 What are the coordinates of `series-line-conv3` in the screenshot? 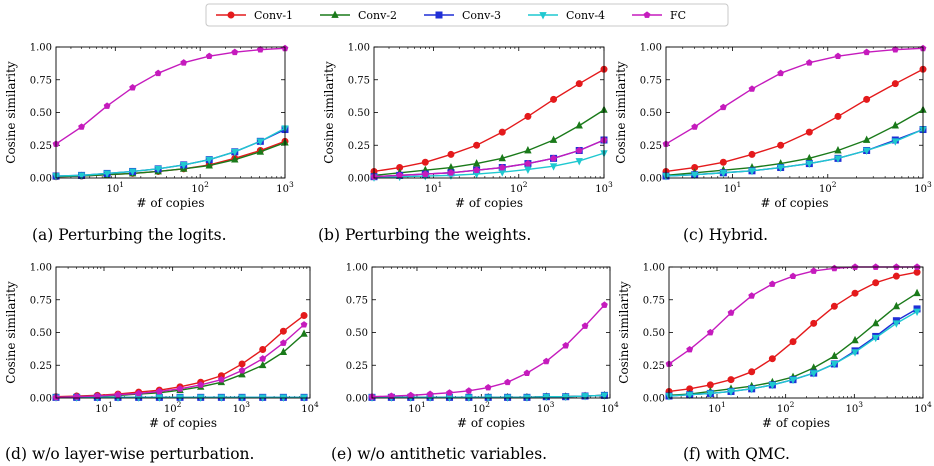 It's located at (794, 152).